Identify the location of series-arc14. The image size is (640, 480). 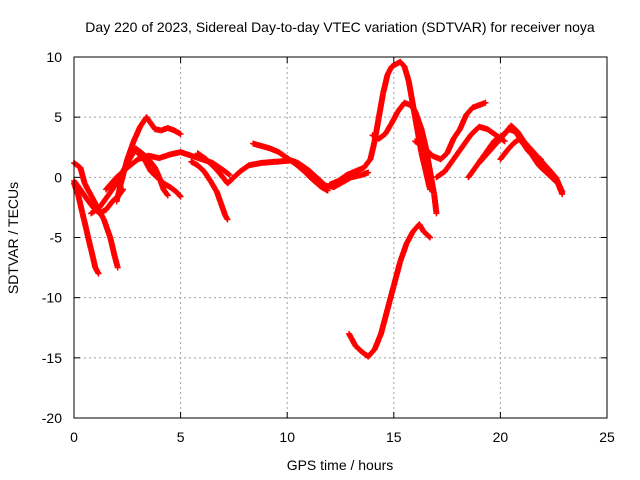
(450, 131).